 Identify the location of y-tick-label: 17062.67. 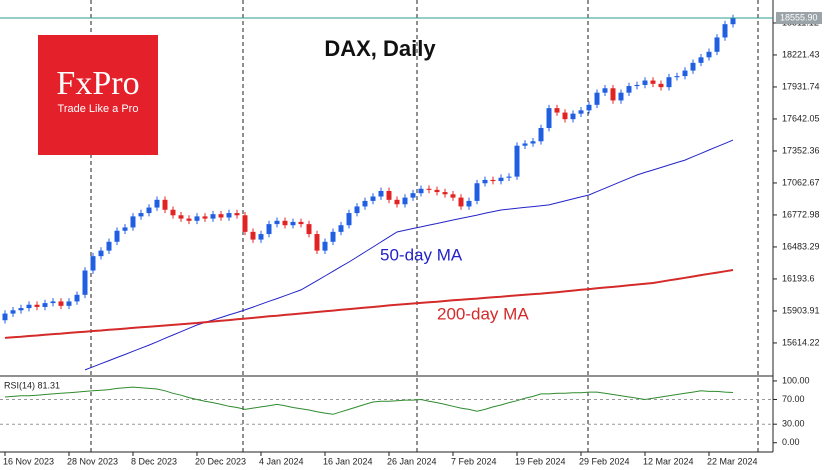
(801, 182).